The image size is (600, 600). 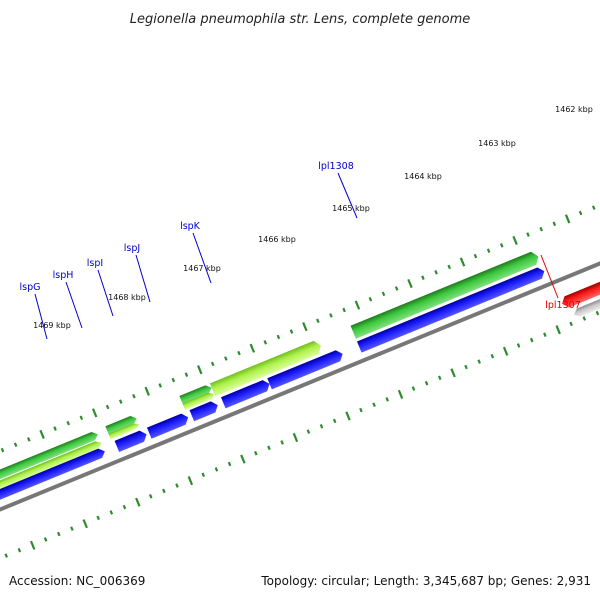 I want to click on cds-feature-left, so click(x=52, y=479).